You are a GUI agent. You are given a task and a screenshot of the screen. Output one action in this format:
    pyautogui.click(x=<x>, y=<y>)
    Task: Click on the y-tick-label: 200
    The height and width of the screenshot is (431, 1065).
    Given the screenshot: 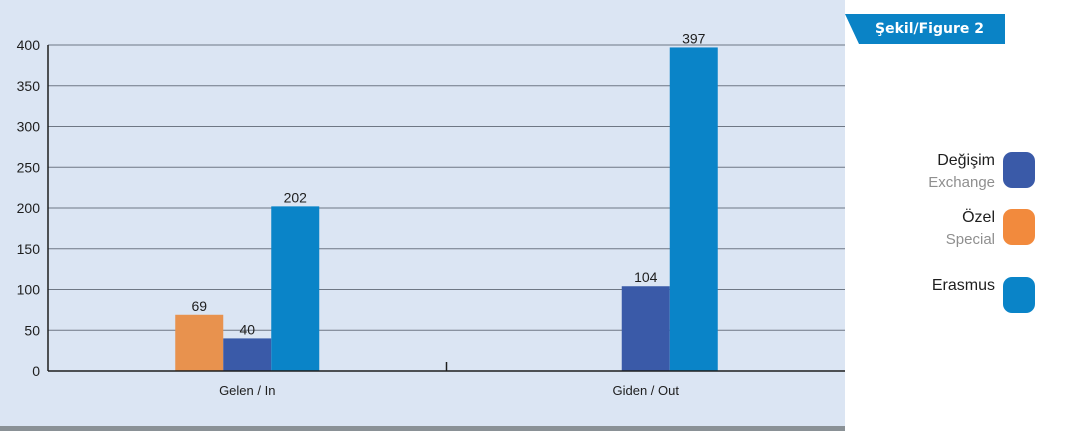 What is the action you would take?
    pyautogui.click(x=29, y=208)
    